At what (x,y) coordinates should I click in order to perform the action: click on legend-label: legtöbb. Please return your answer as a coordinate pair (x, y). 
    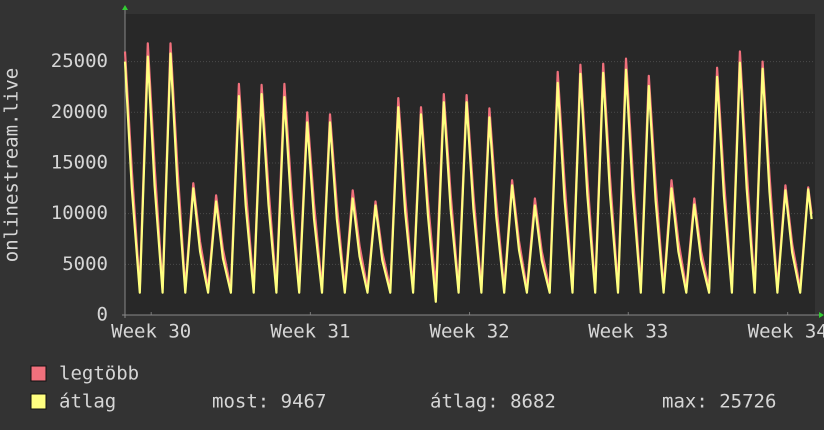
    Looking at the image, I should click on (99, 374).